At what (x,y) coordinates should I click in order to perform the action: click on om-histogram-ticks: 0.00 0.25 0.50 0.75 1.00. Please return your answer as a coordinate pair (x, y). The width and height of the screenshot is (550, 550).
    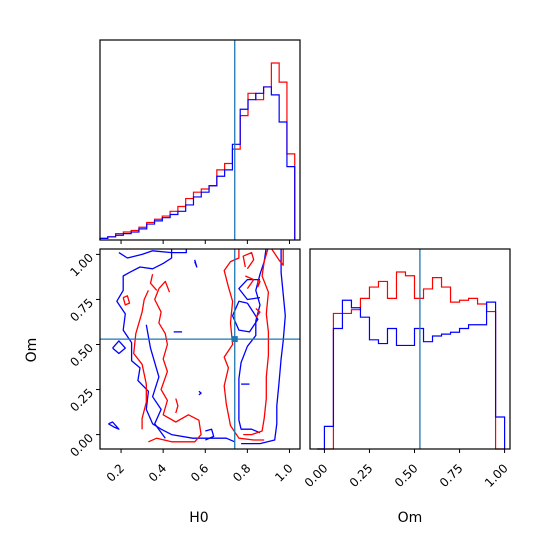
    Looking at the image, I should click on (406, 469).